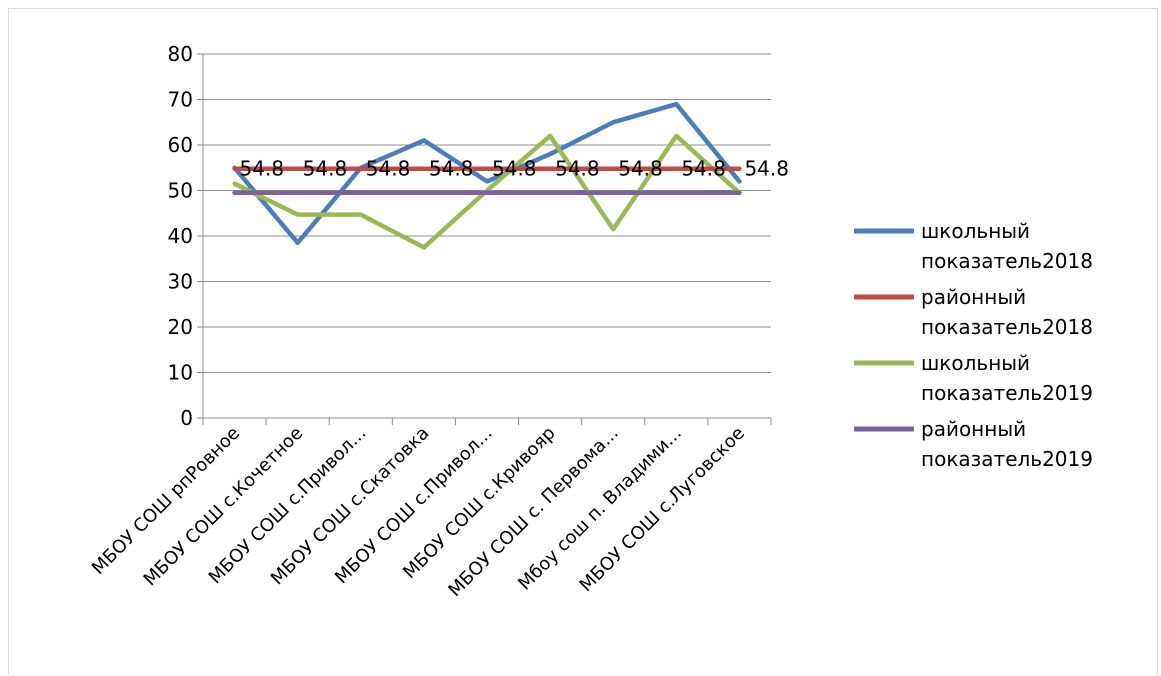 The image size is (1161, 676). What do you see at coordinates (186, 418) in the screenshot?
I see `y-tick-label: 0` at bounding box center [186, 418].